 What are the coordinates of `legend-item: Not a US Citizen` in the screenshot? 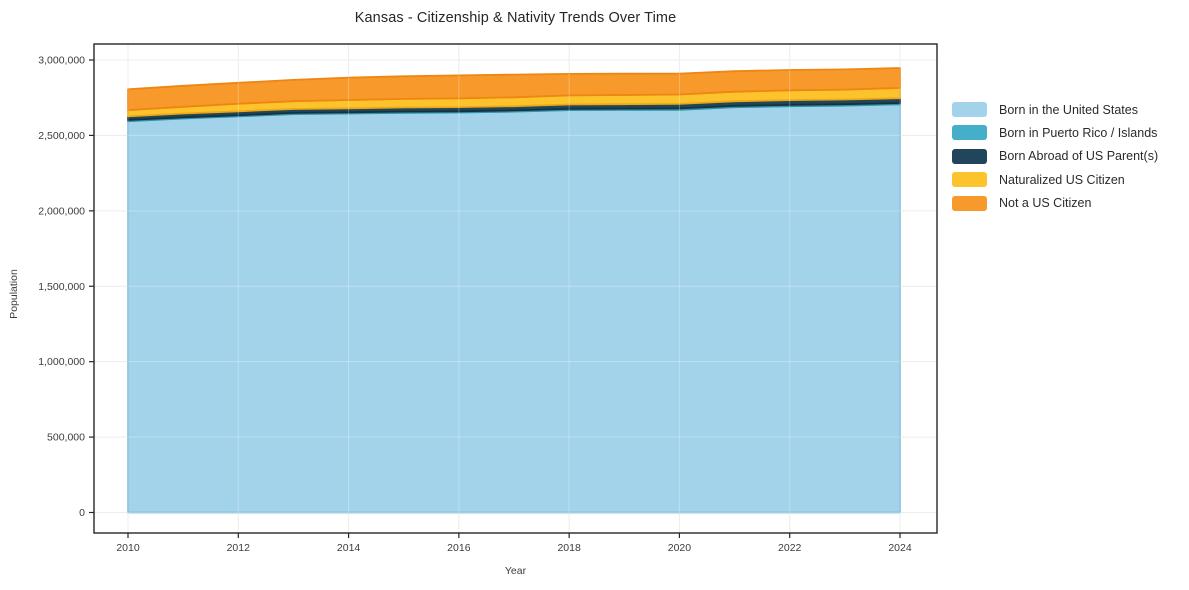 It's located at (1055, 203).